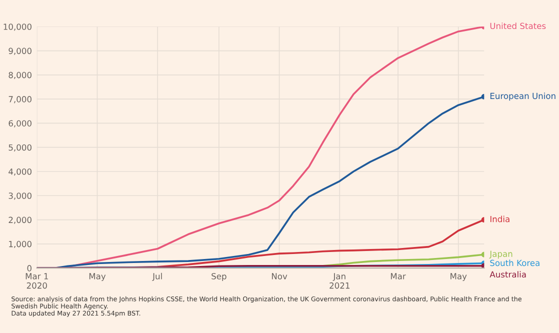 The height and width of the screenshot is (333, 559). Describe the element at coordinates (20, 148) in the screenshot. I see `y-tick-label: 5,000` at that location.